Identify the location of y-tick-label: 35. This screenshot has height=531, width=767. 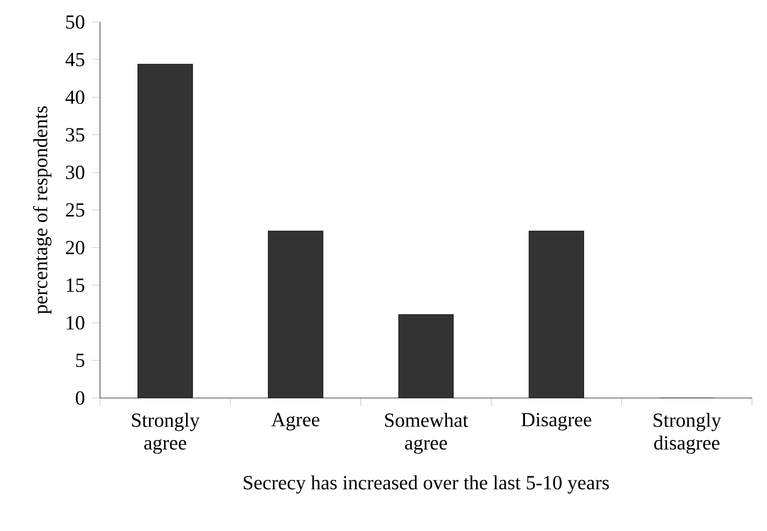
(75, 135).